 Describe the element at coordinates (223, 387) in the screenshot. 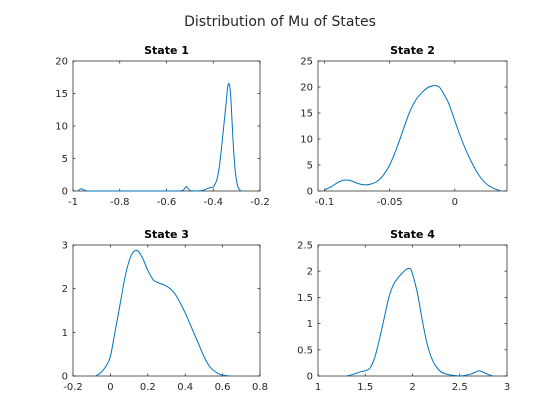

I see `x-tick-label: 0.6` at that location.